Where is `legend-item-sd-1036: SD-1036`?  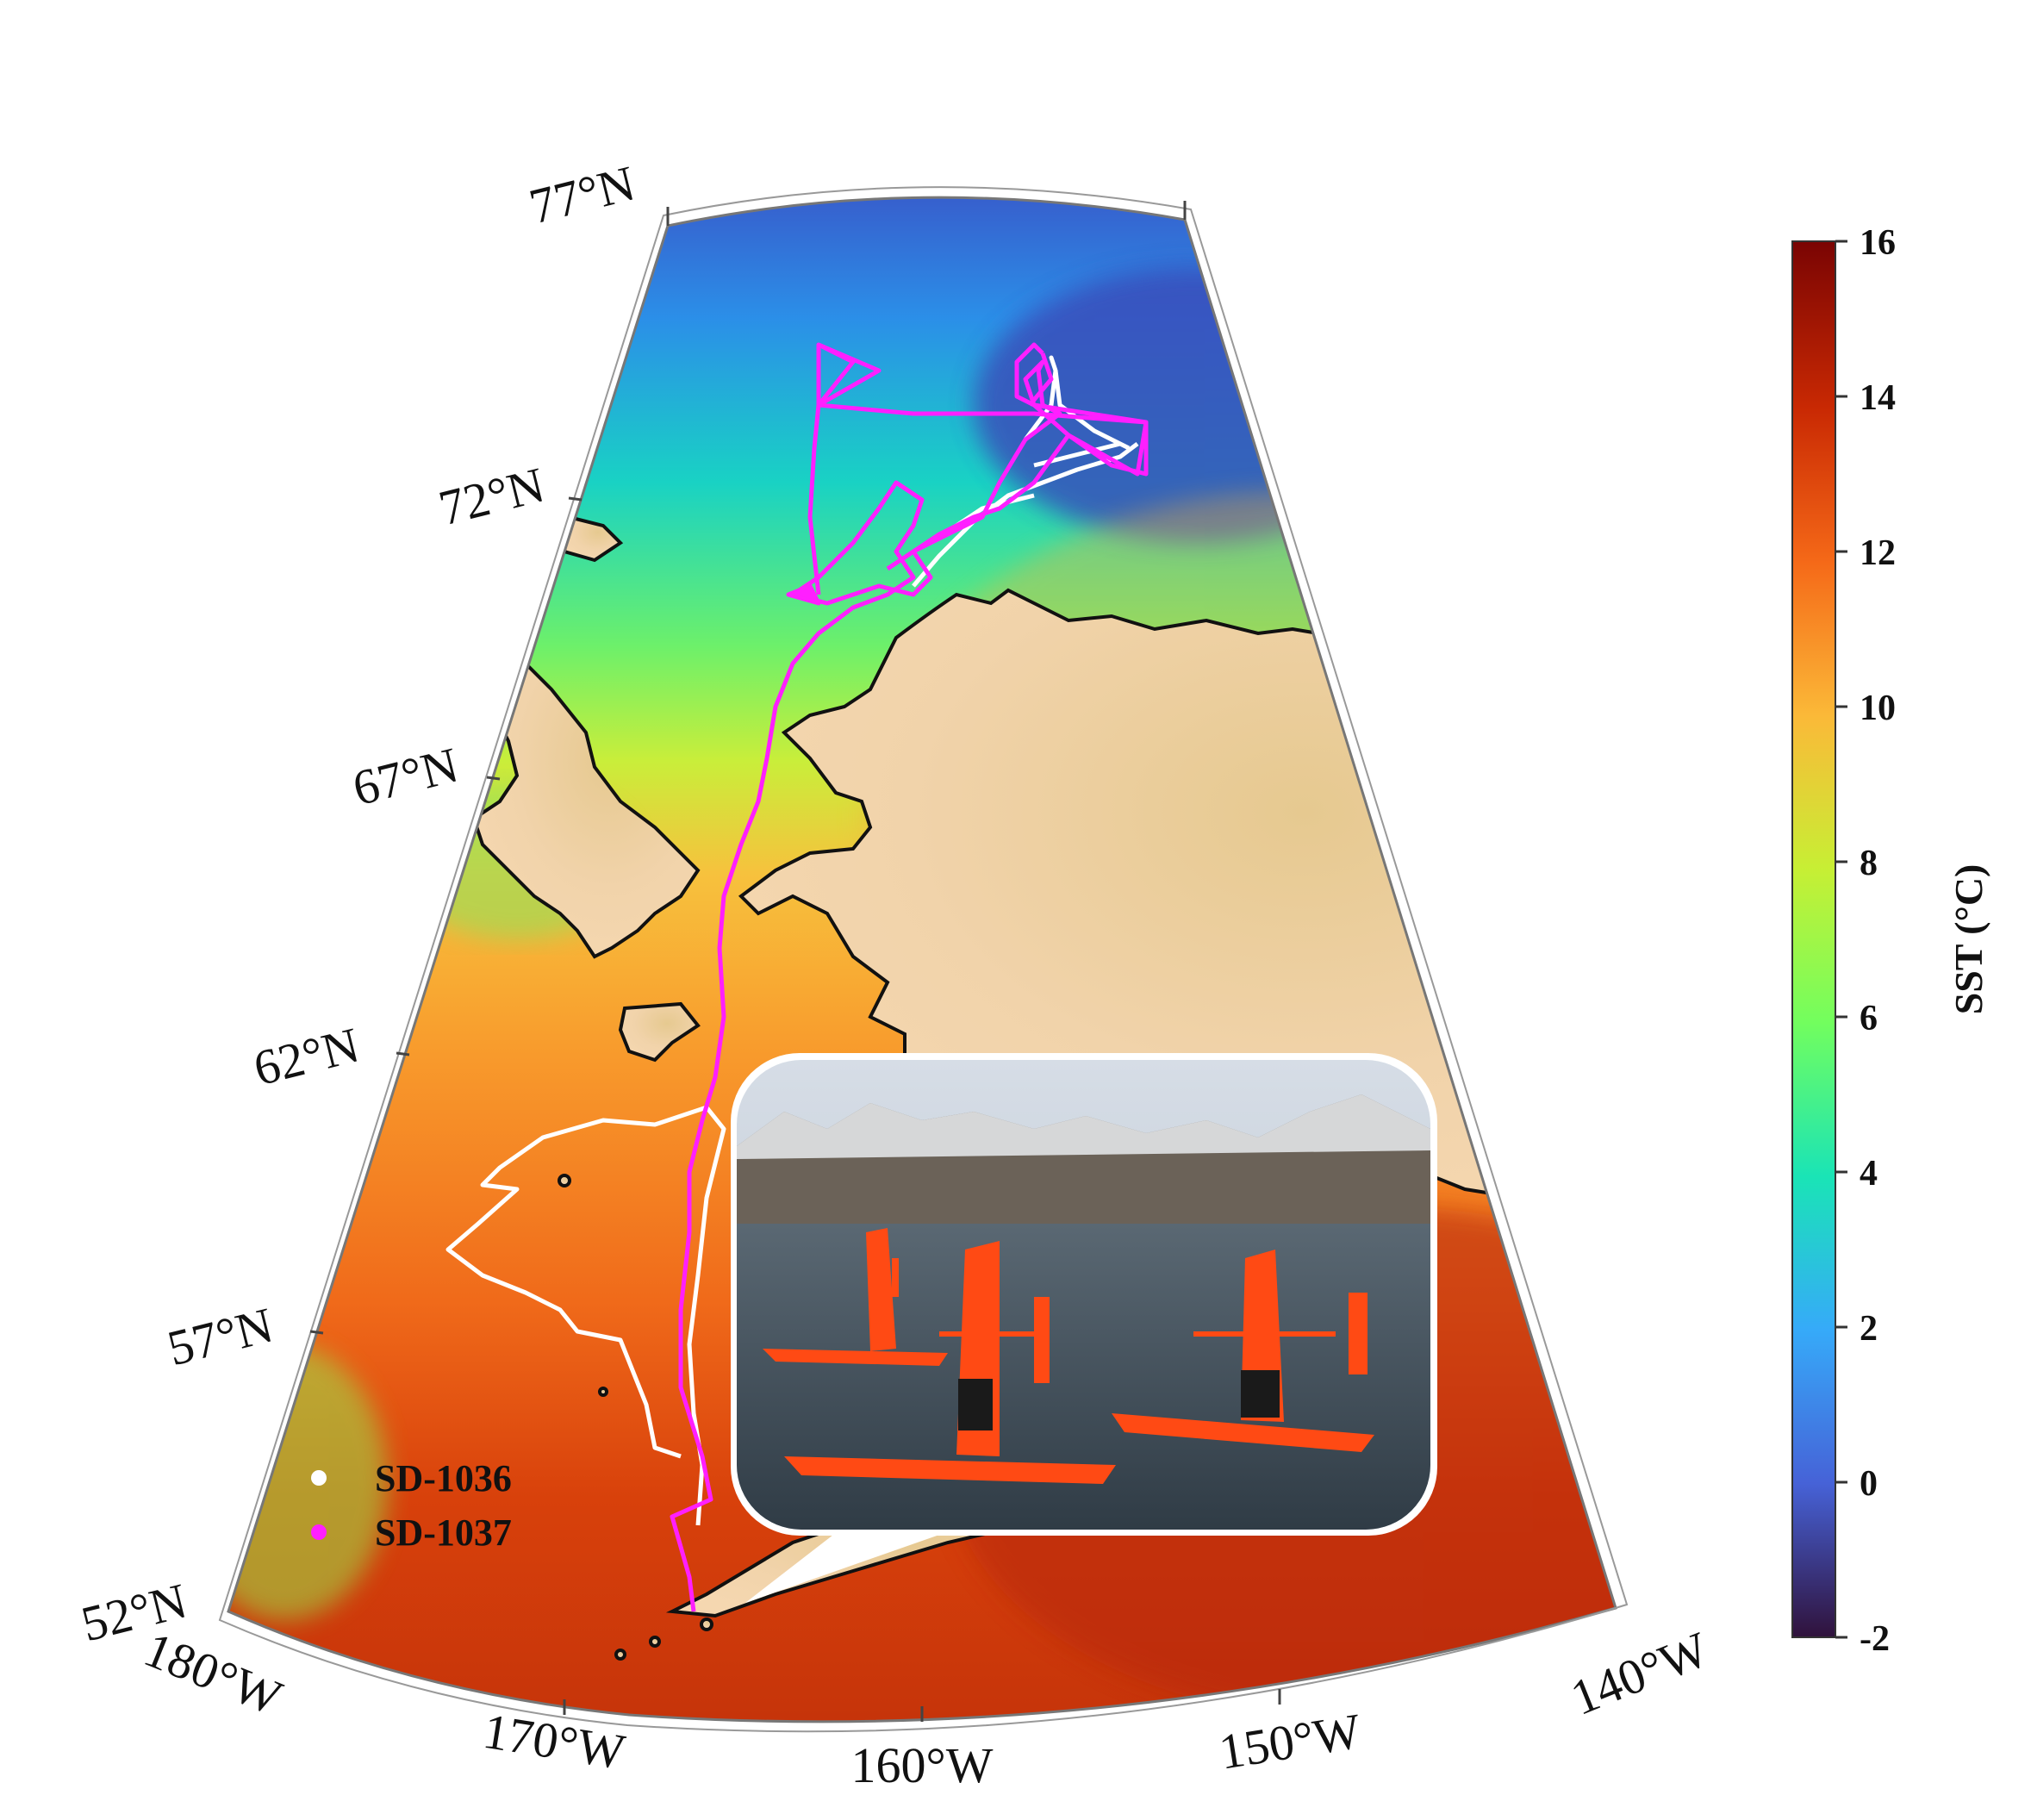 legend-item-sd-1036: SD-1036 is located at coordinates (412, 1478).